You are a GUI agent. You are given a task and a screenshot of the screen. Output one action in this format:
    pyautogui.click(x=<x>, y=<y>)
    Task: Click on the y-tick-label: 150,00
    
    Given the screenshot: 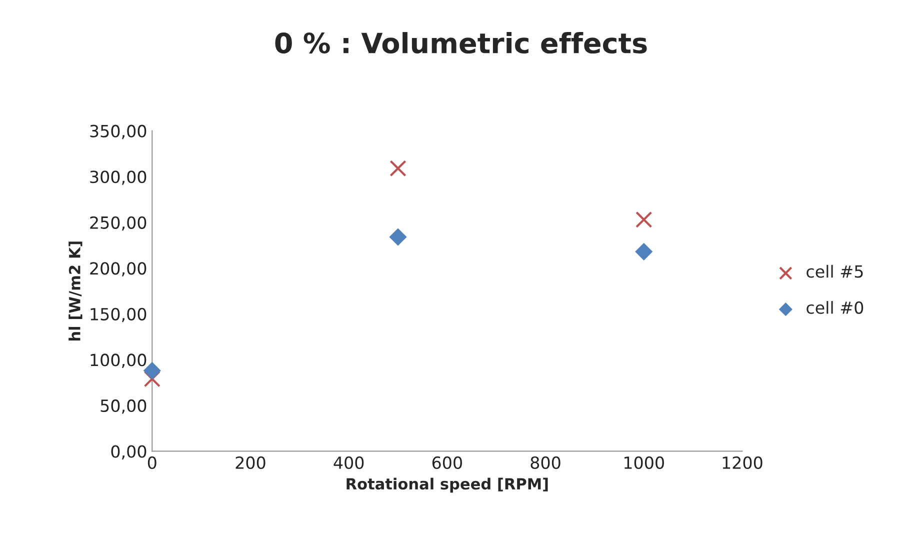 What is the action you would take?
    pyautogui.click(x=118, y=315)
    